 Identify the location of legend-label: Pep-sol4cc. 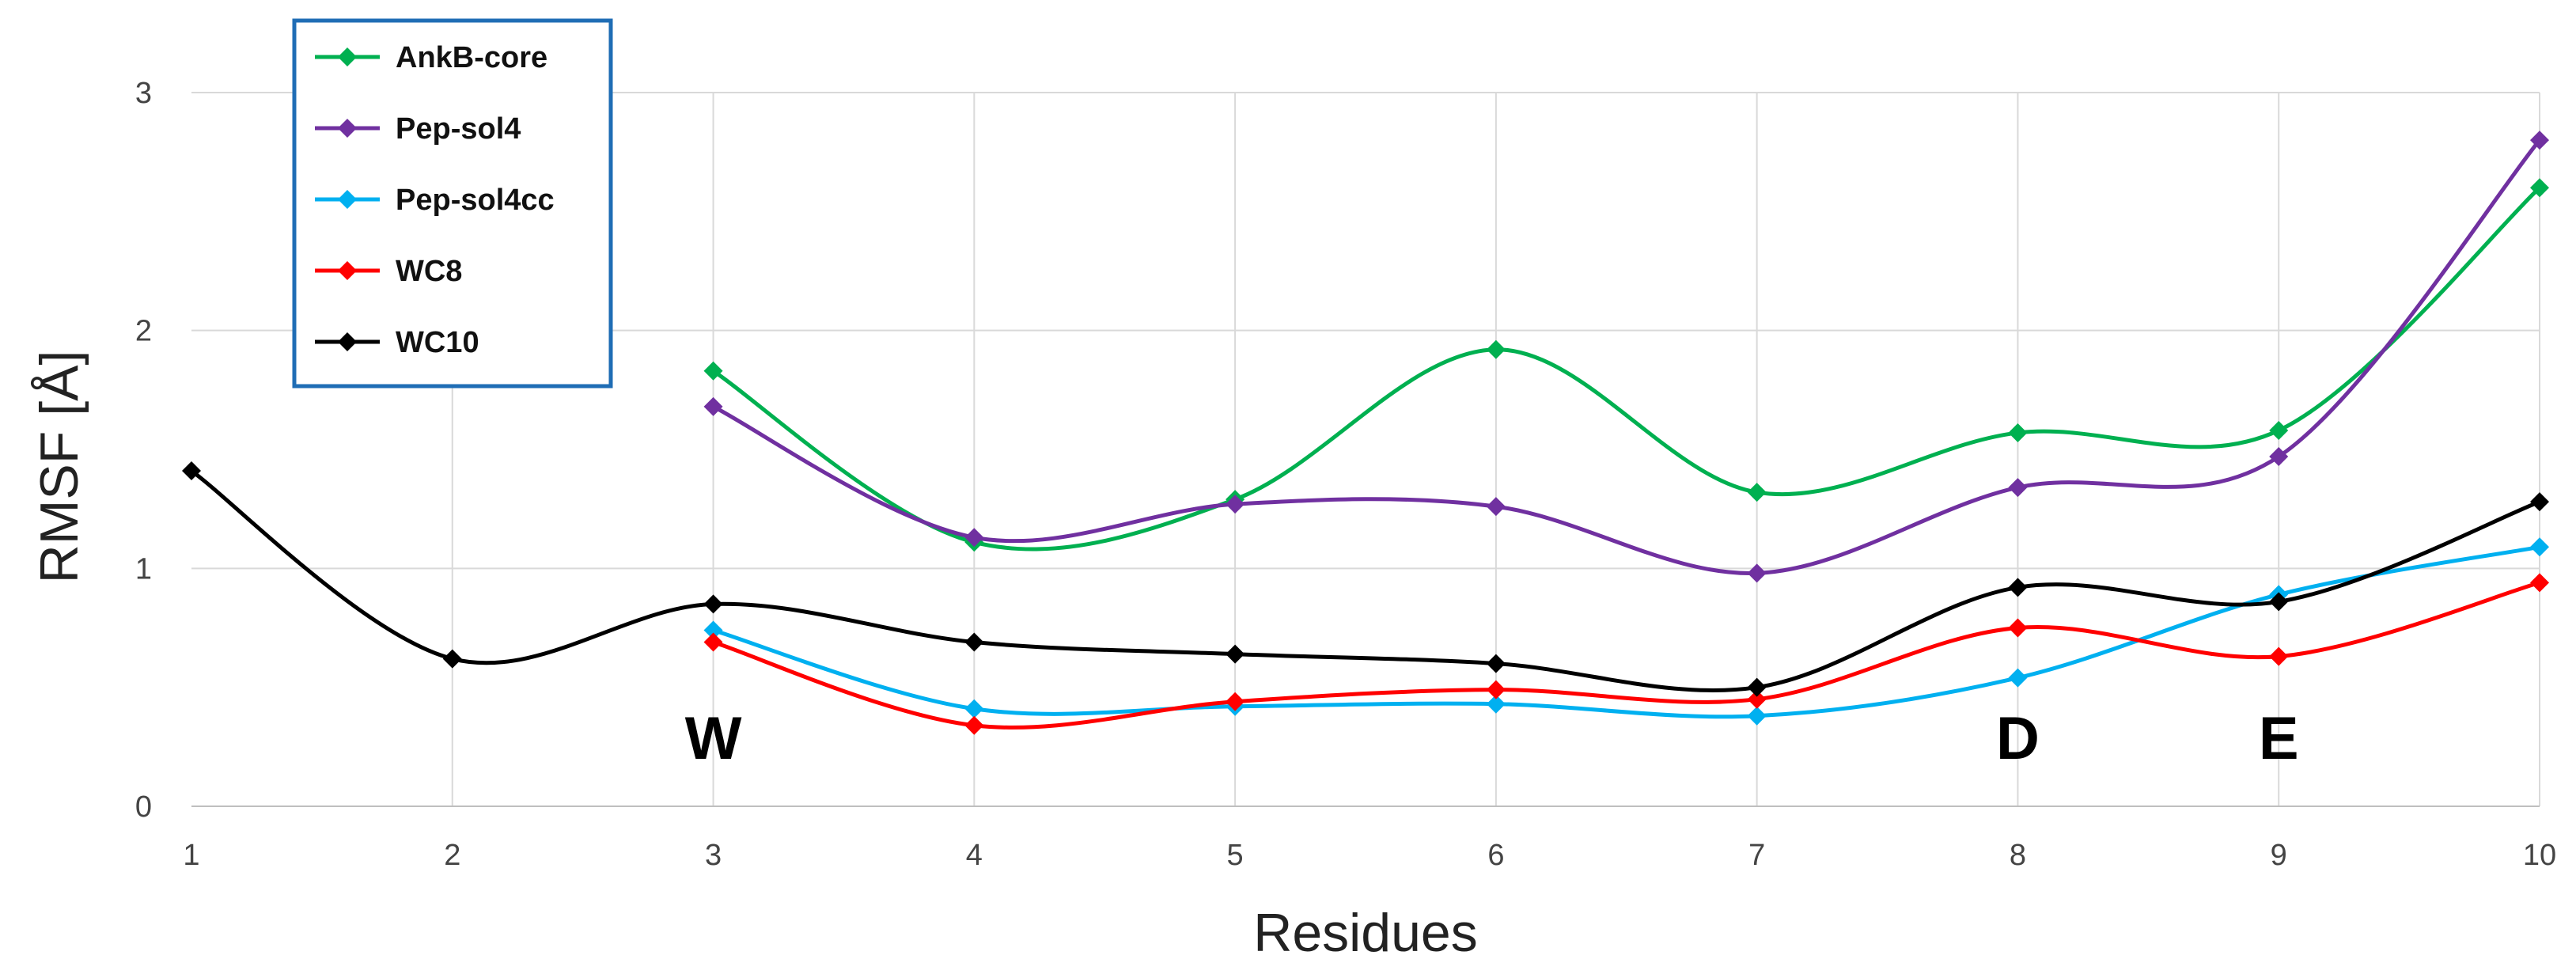
(475, 200).